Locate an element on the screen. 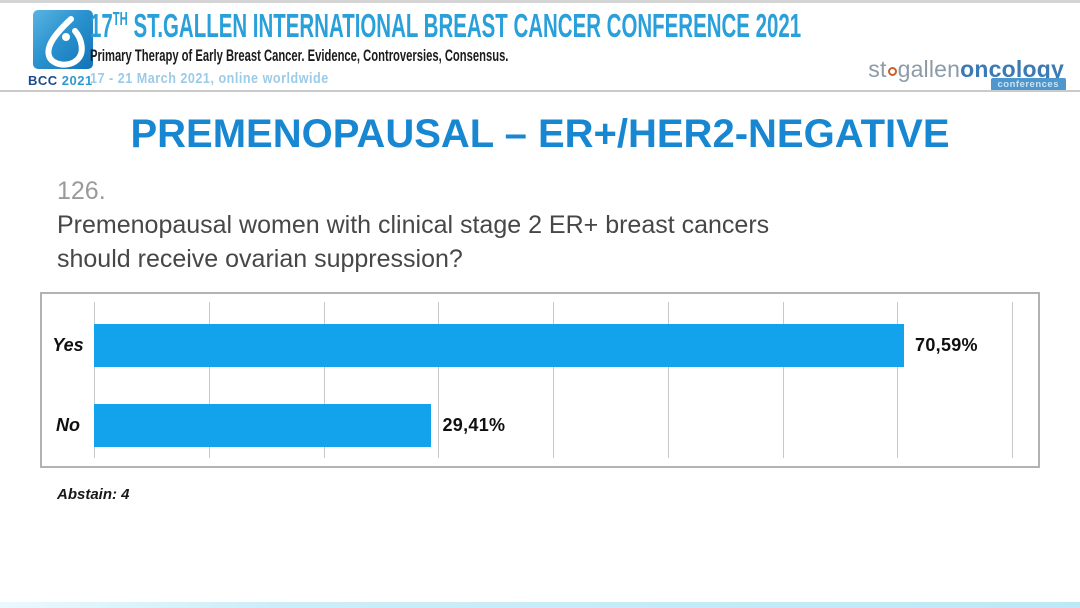 This screenshot has height=608, width=1080. header-divider is located at coordinates (540, 91).